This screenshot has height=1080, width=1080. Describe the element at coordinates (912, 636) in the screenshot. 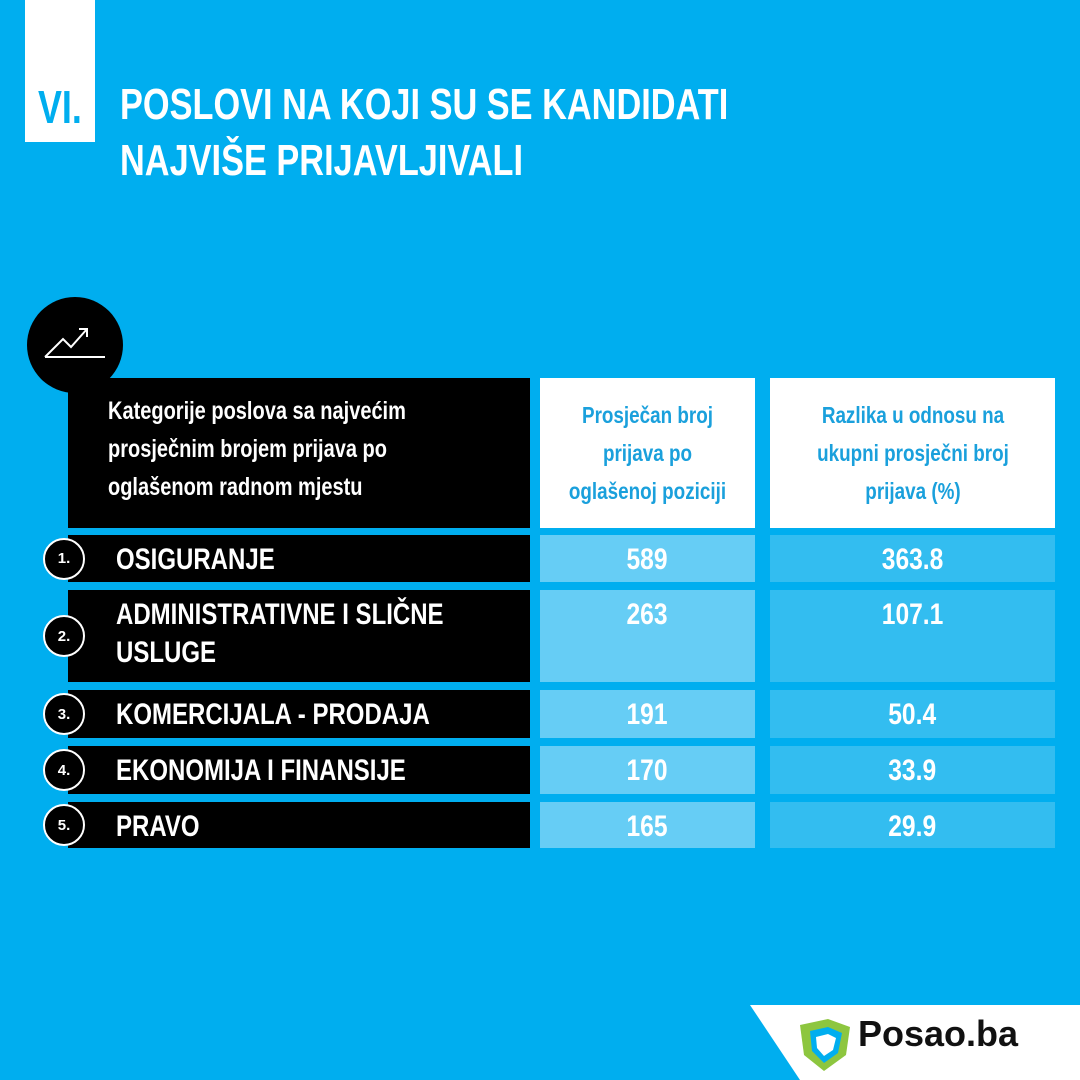

I see `difference-cell: 107.1` at that location.